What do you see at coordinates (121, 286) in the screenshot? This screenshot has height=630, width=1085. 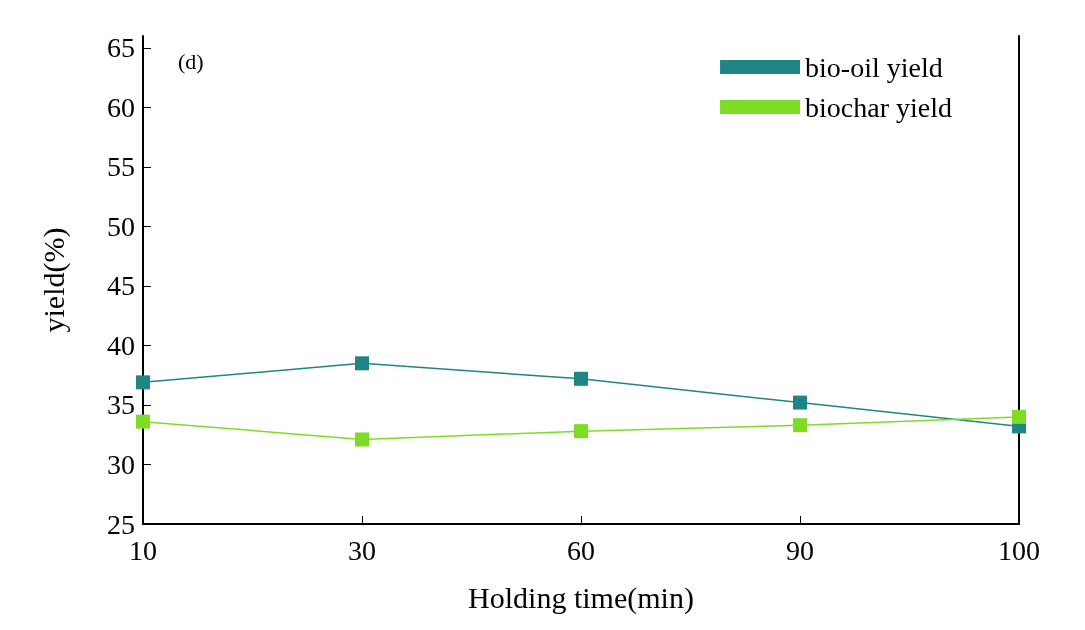 I see `y-tick-label: 45` at bounding box center [121, 286].